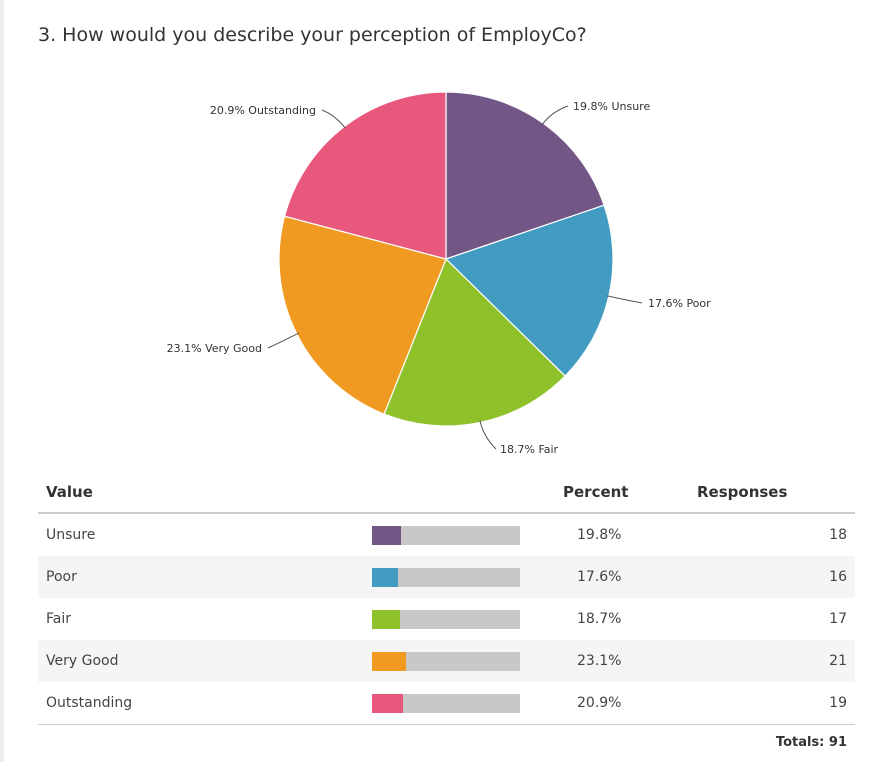 Image resolution: width=890 pixels, height=762 pixels. Describe the element at coordinates (622, 493) in the screenshot. I see `percent-header: Percent` at that location.